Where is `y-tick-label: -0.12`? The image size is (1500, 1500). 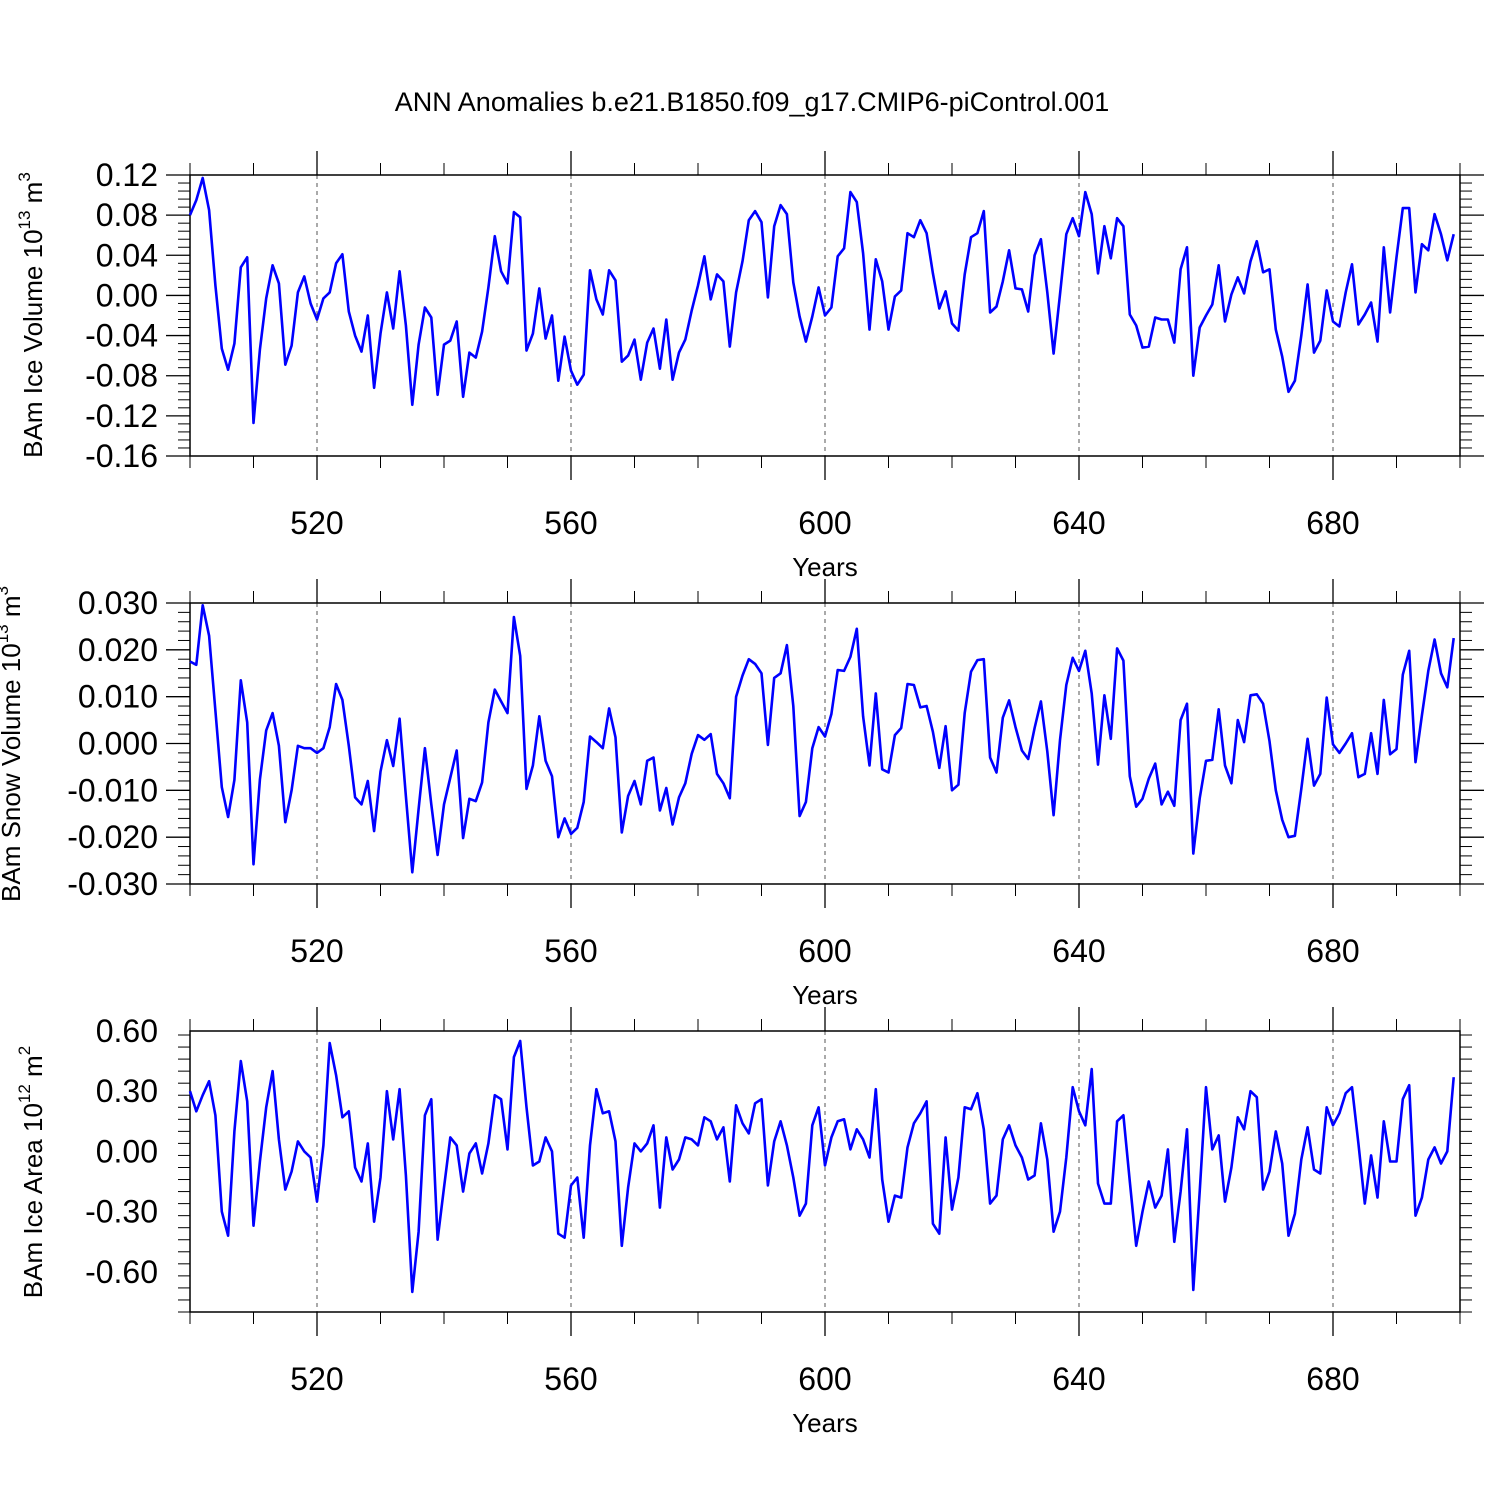
y-tick-label: -0.12 is located at coordinates (121, 416).